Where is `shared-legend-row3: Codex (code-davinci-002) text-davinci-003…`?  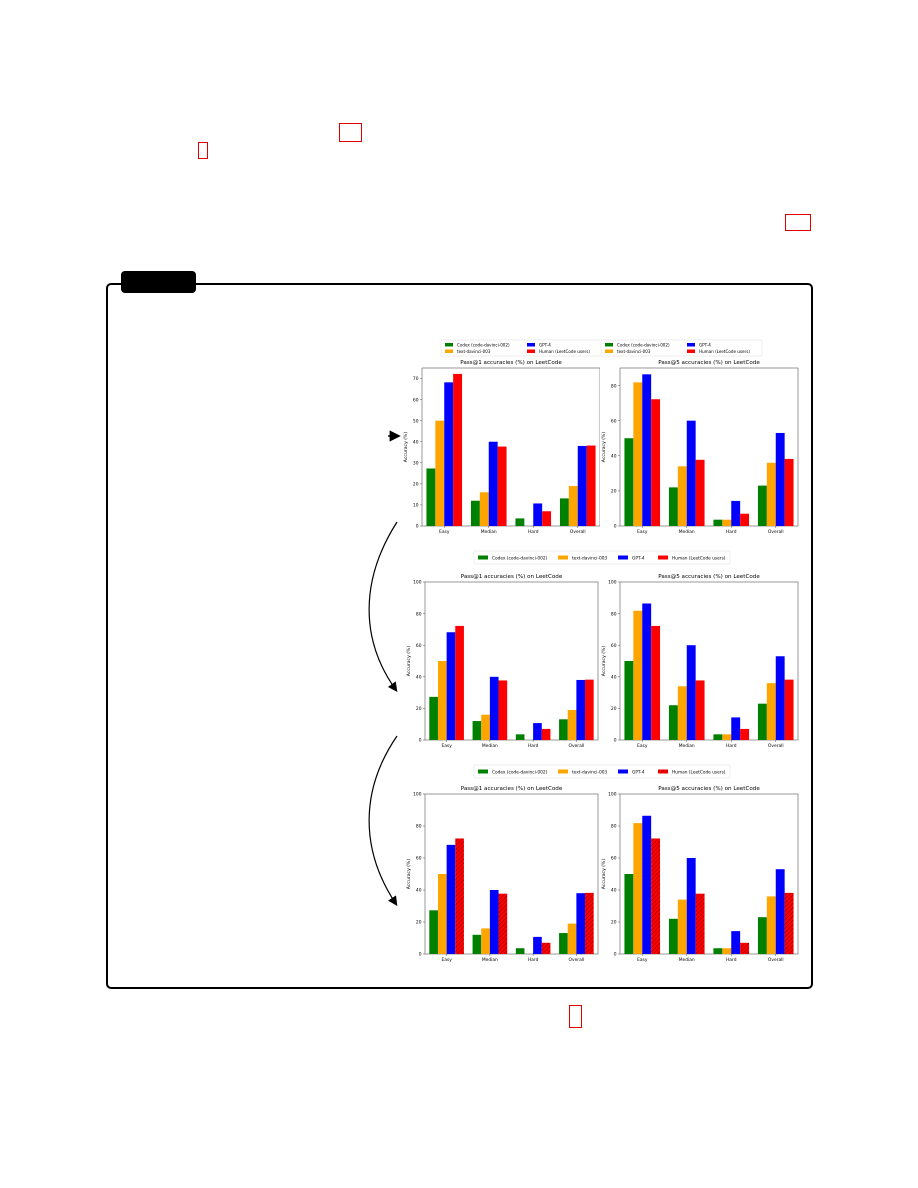
shared-legend-row3: Codex (code-davinci-002) text-davinci-003… is located at coordinates (602, 771).